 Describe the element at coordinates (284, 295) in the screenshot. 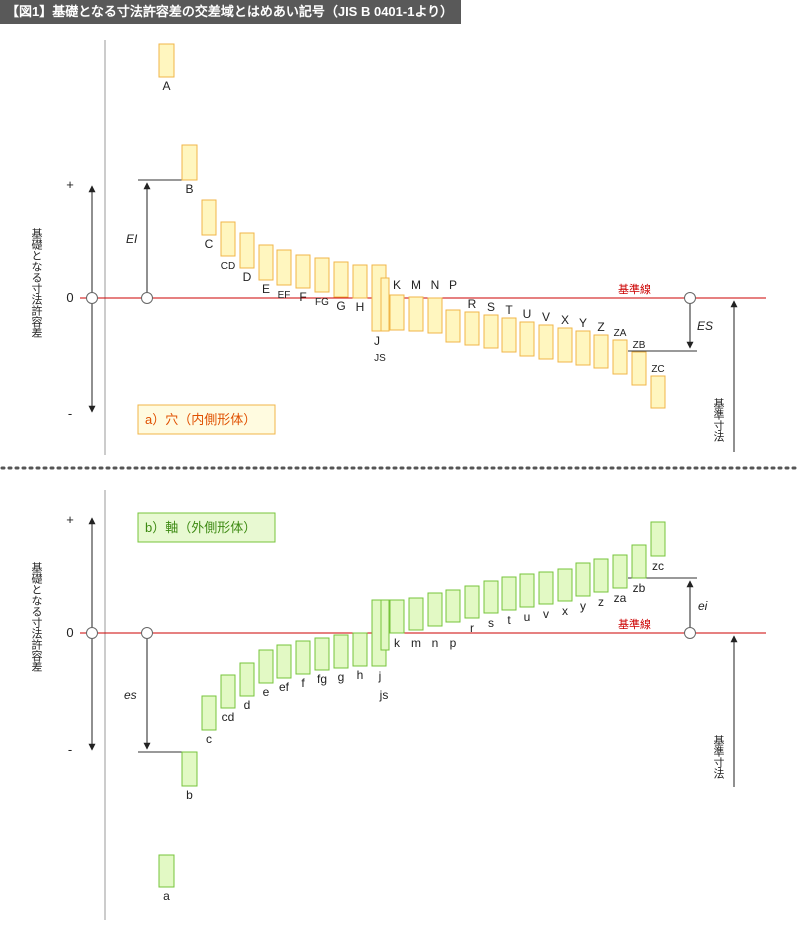

I see `hole-label-ef: EF` at that location.